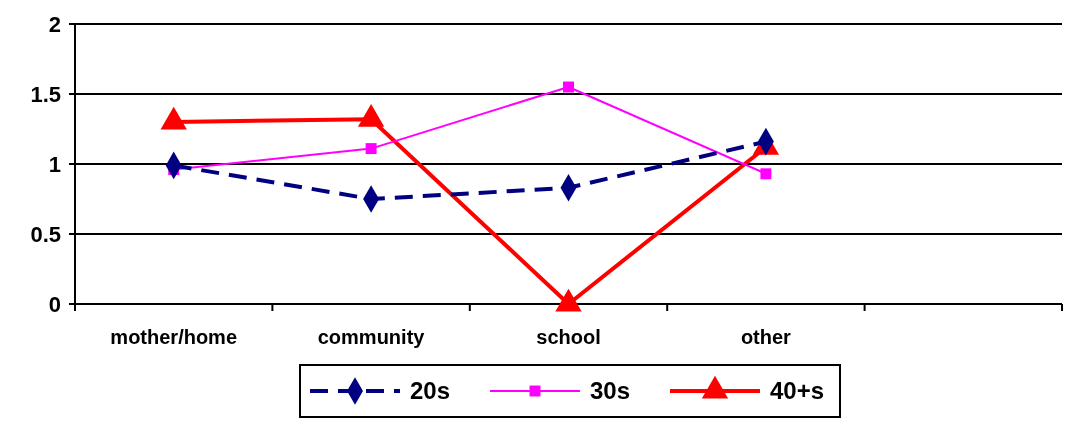 The width and height of the screenshot is (1066, 437). Describe the element at coordinates (45, 94) in the screenshot. I see `y-tick-label: 1.5` at that location.